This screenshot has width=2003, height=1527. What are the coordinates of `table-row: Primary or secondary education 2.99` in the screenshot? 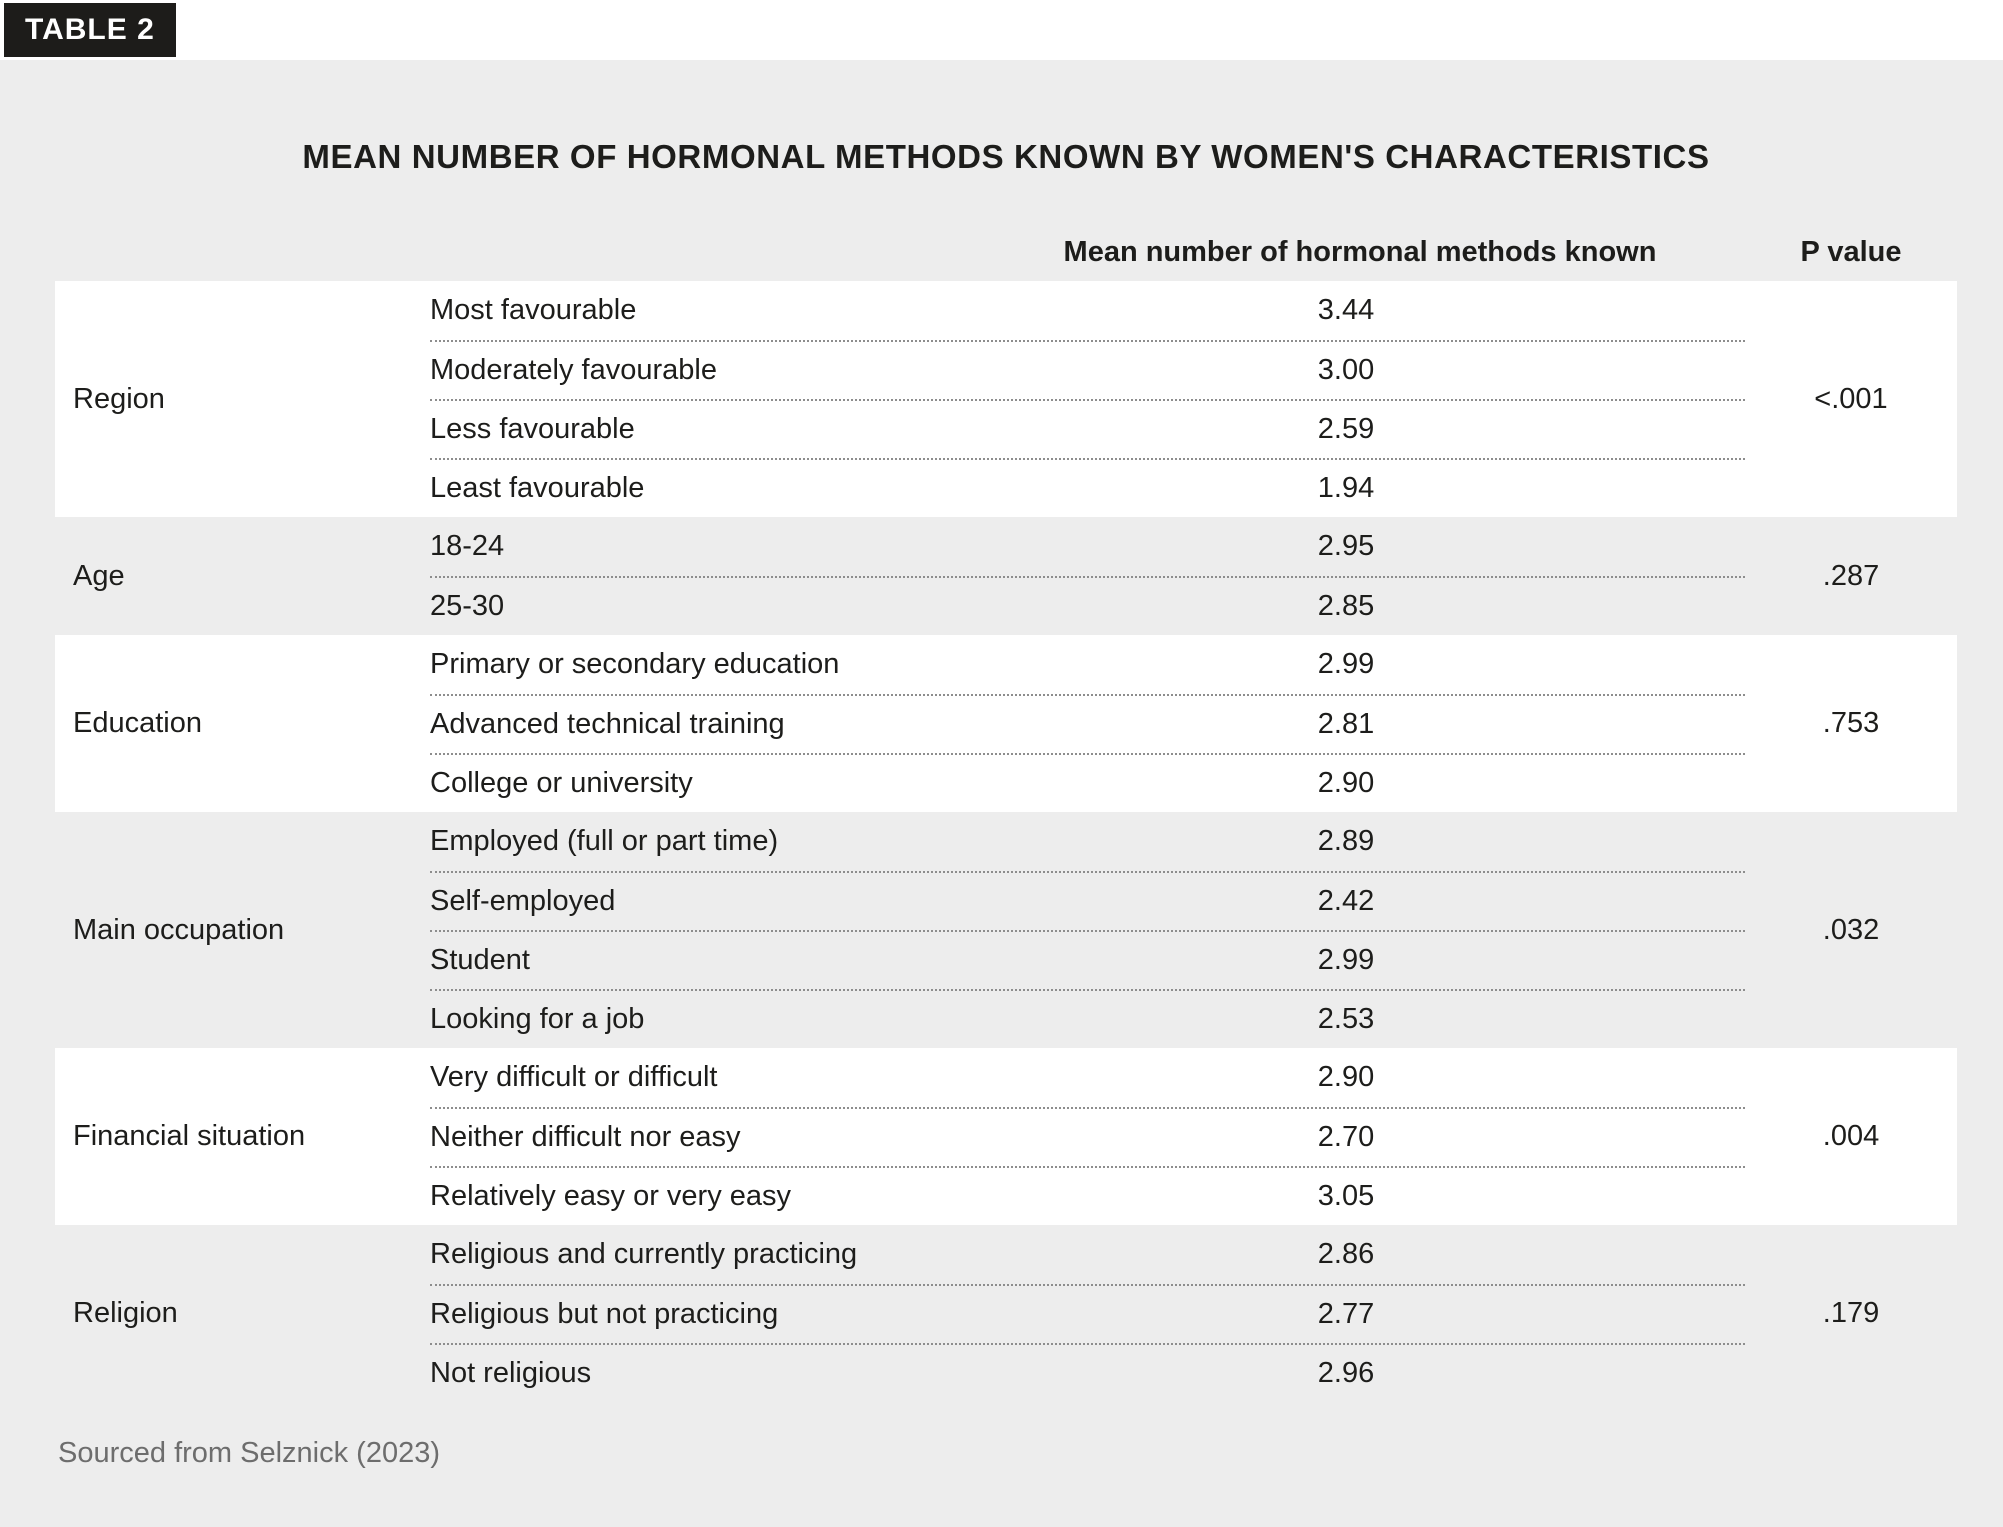 It's located at (1087, 664).